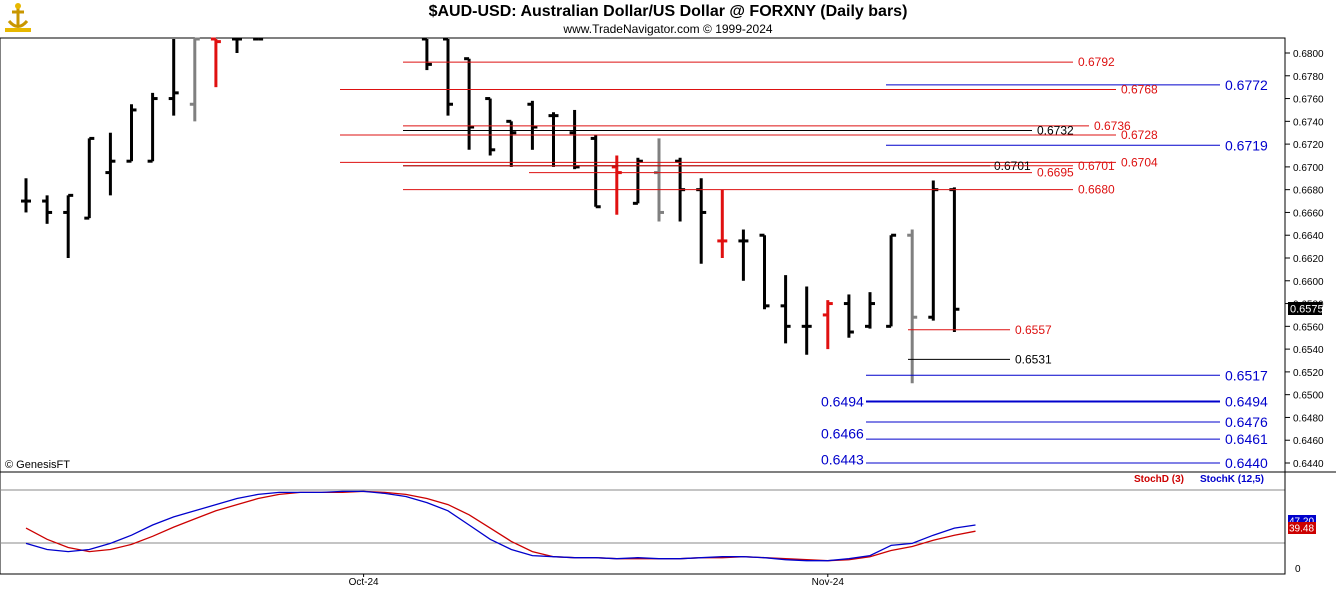  What do you see at coordinates (1308, 213) in the screenshot?
I see `y-tick-label: 0.6660` at bounding box center [1308, 213].